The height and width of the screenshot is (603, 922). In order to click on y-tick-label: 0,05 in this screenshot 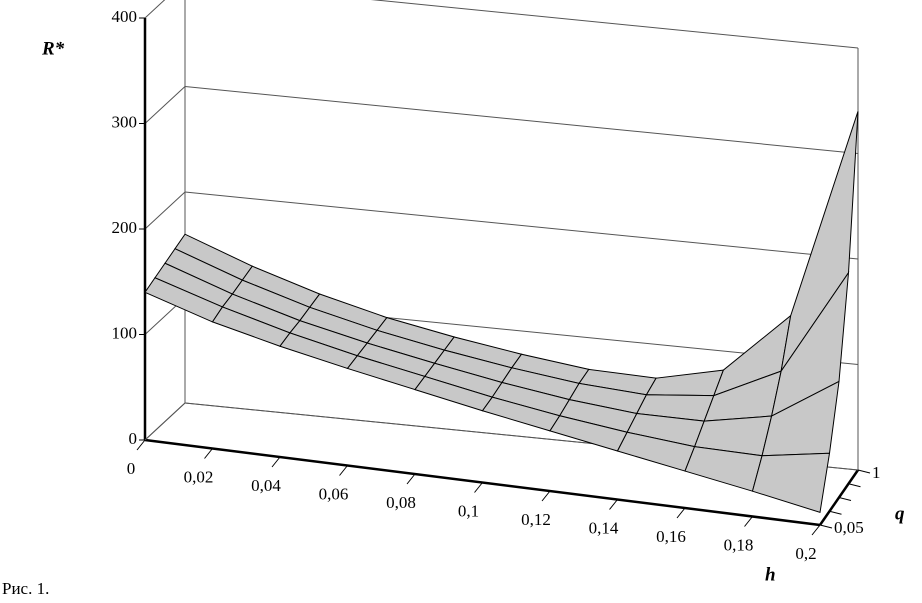, I will do `click(849, 527)`.